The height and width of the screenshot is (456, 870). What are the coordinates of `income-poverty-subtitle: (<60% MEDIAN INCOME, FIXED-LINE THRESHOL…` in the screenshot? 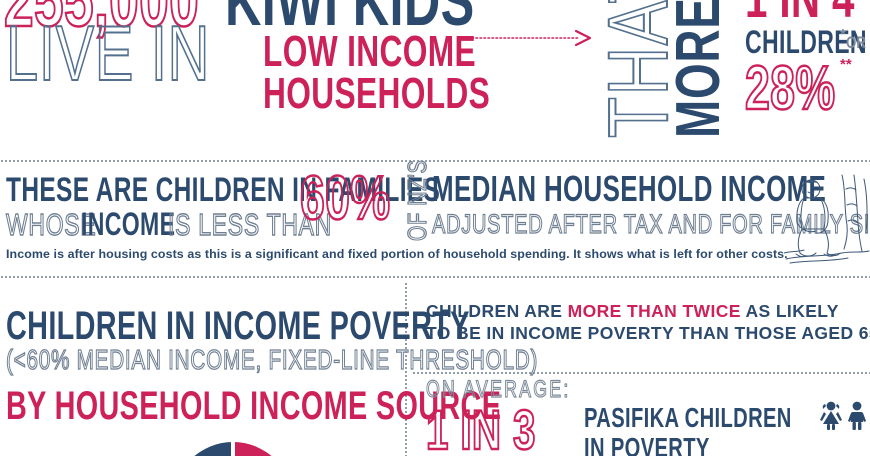 It's located at (272, 359).